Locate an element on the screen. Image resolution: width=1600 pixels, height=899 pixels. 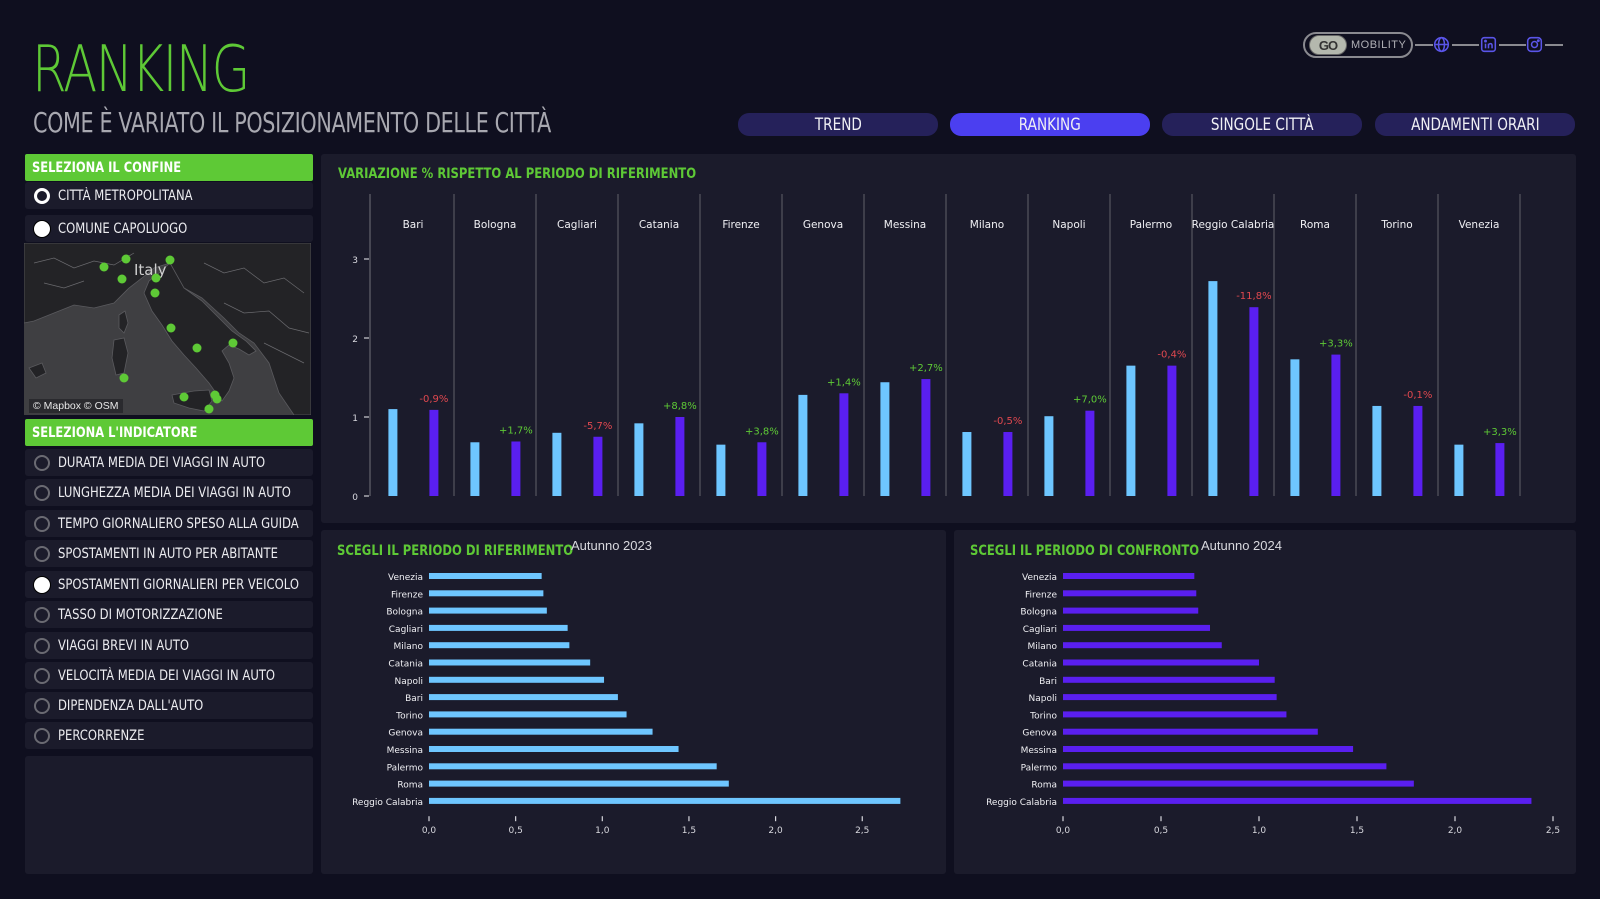
data-label: -0,4% is located at coordinates (1171, 355).